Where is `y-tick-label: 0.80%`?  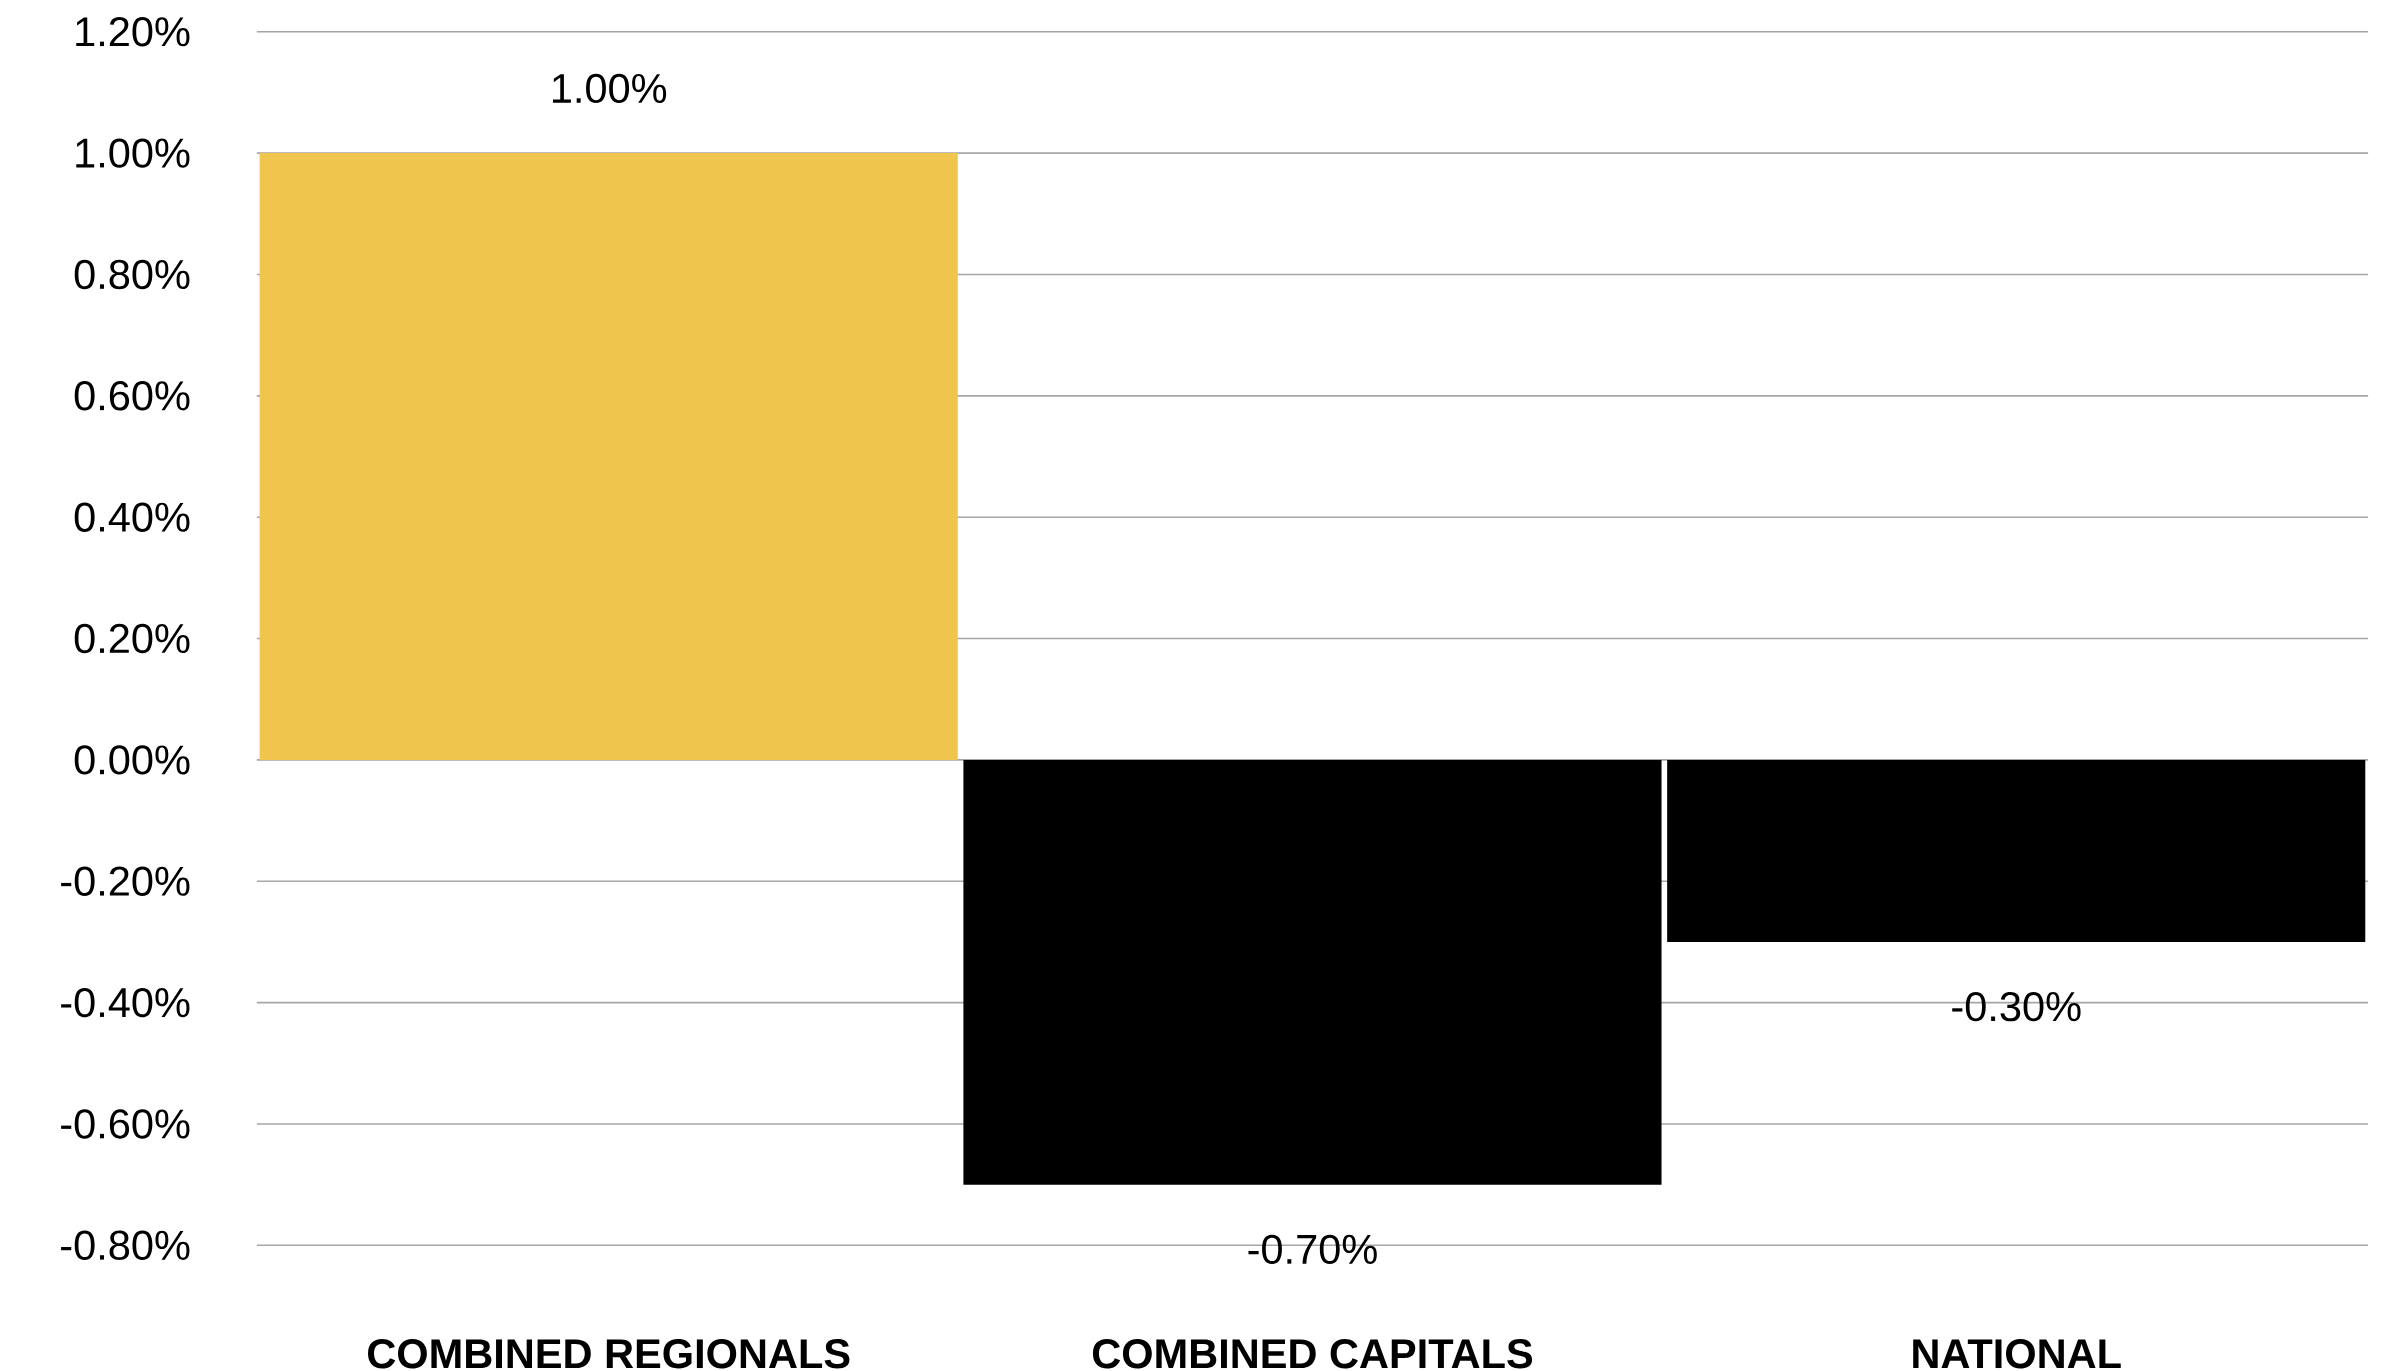 y-tick-label: 0.80% is located at coordinates (132, 274).